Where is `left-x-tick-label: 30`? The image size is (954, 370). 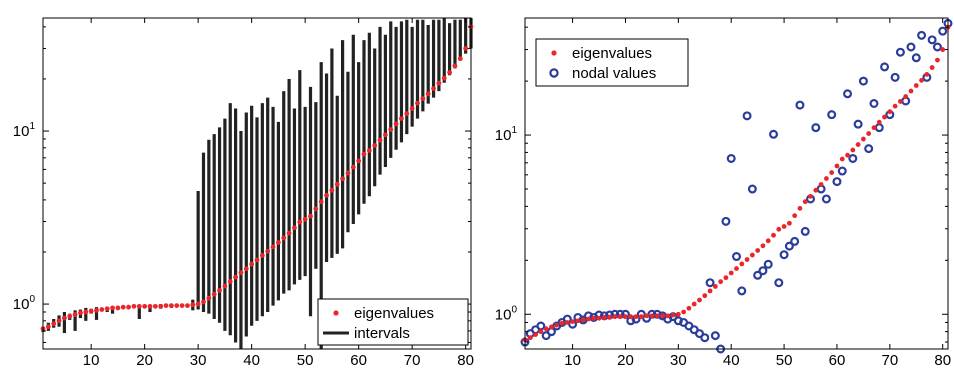 left-x-tick-label: 30 is located at coordinates (198, 360).